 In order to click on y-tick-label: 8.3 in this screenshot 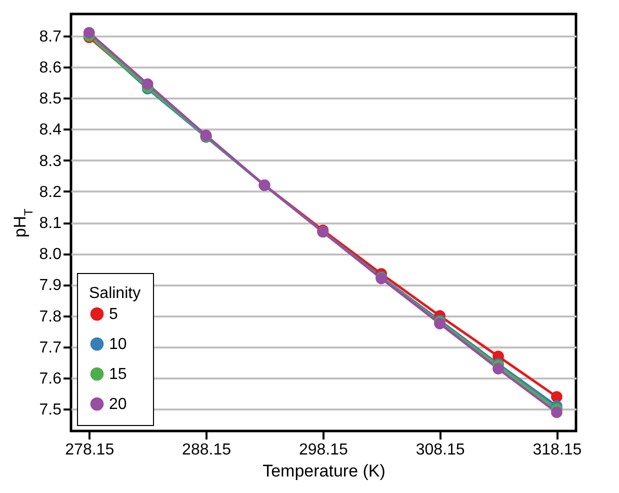, I will do `click(50, 161)`.